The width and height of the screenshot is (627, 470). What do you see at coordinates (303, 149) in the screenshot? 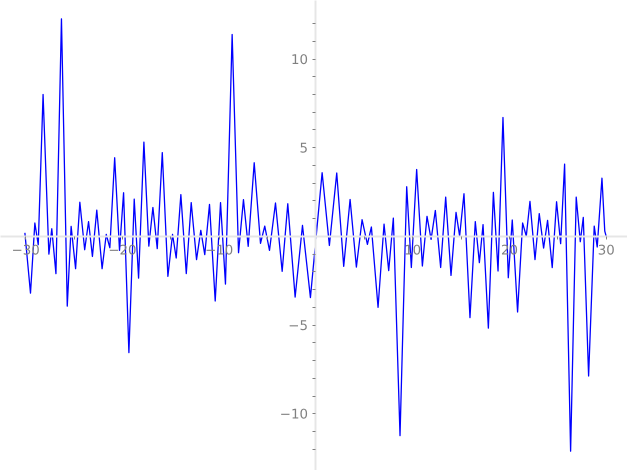
I see `y-tick-label: 5` at bounding box center [303, 149].